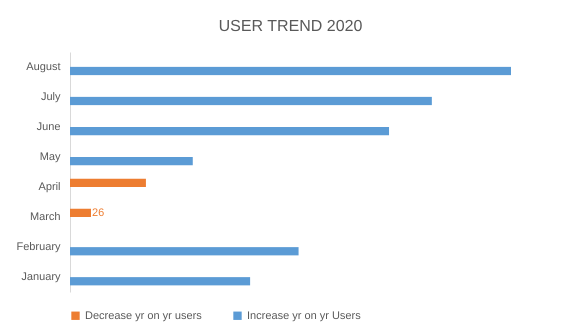 The width and height of the screenshot is (576, 336). Describe the element at coordinates (143, 316) in the screenshot. I see `legend-label: Decrease yr on yr users` at that location.